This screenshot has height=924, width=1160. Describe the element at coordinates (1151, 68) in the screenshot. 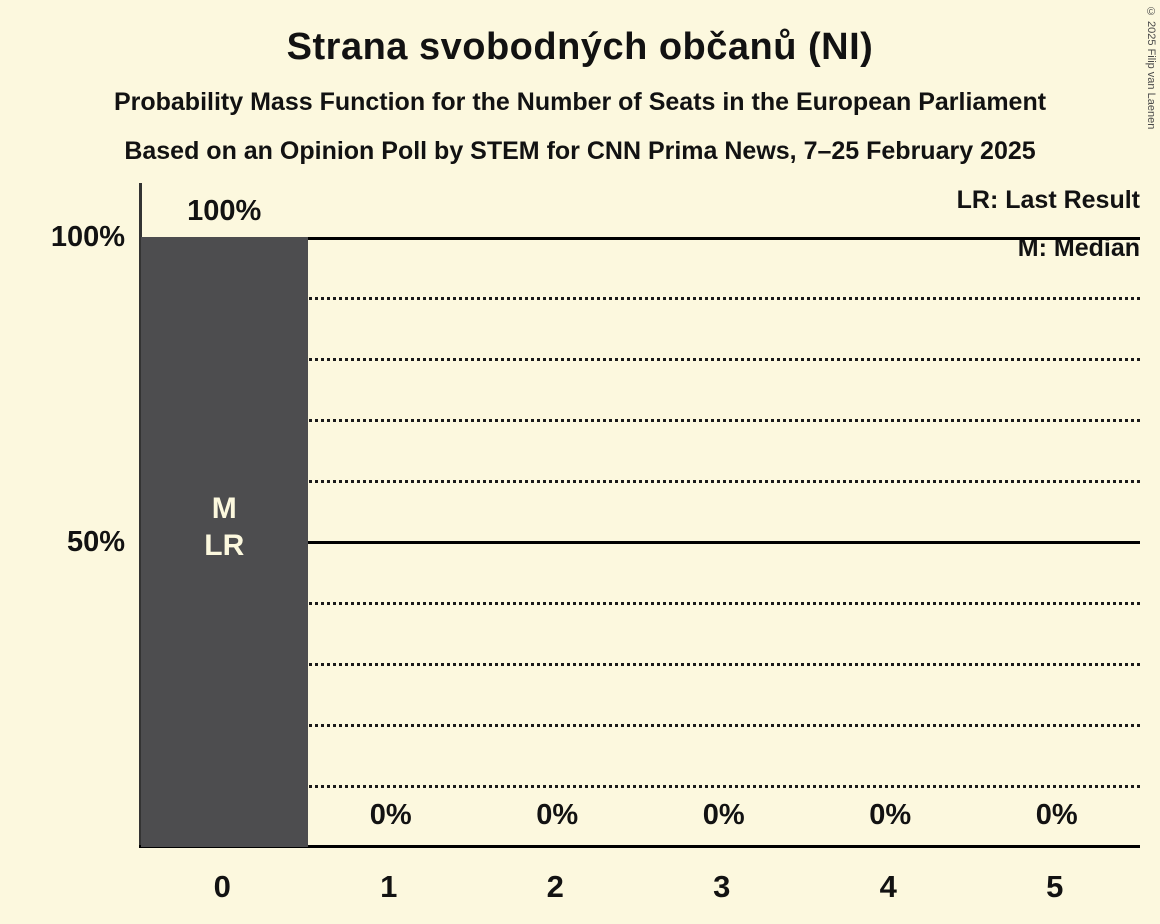

I see `copyright-notice: © 2025 Filip van Laenen` at that location.